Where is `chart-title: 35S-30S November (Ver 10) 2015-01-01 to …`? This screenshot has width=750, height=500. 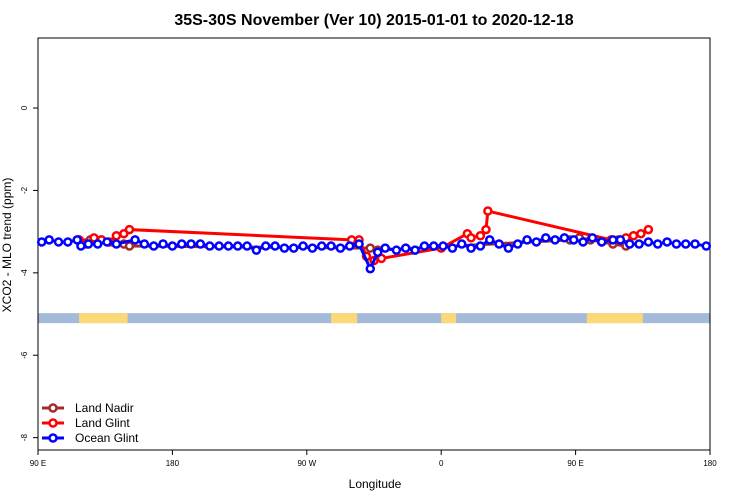 chart-title: 35S-30S November (Ver 10) 2015-01-01 to … is located at coordinates (373, 20).